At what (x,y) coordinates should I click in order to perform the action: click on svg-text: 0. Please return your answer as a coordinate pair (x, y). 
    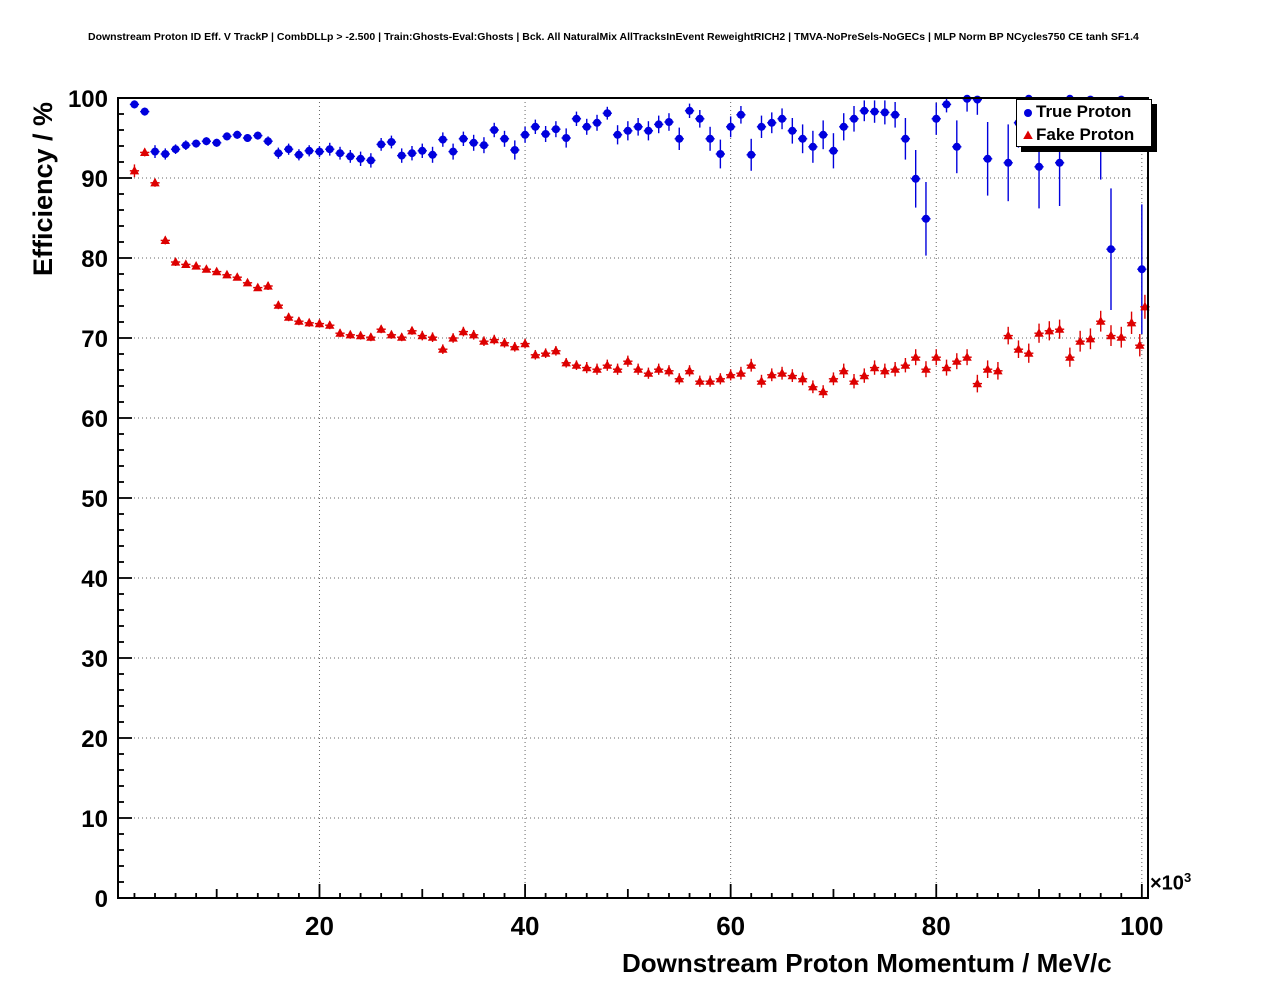
    Looking at the image, I should click on (101, 899).